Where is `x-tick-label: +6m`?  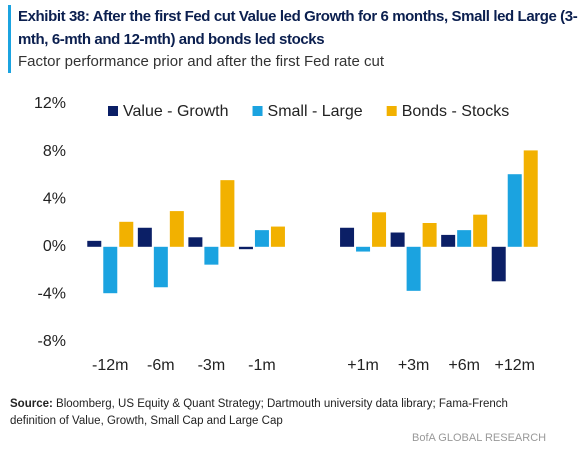 x-tick-label: +6m is located at coordinates (464, 365).